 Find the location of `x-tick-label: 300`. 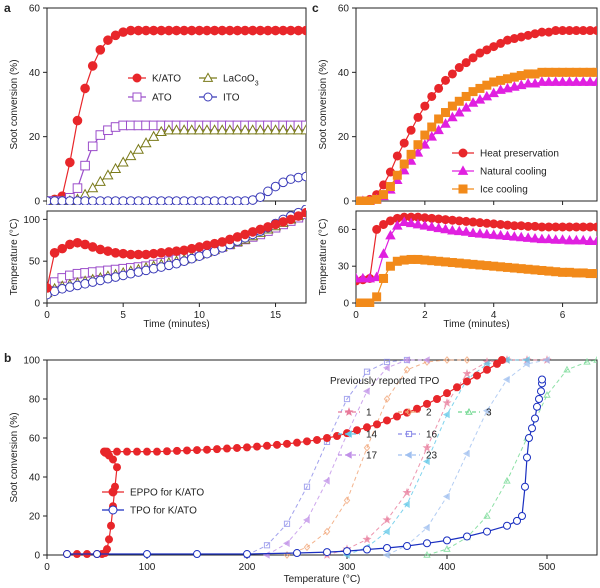

x-tick-label: 300 is located at coordinates (347, 567).